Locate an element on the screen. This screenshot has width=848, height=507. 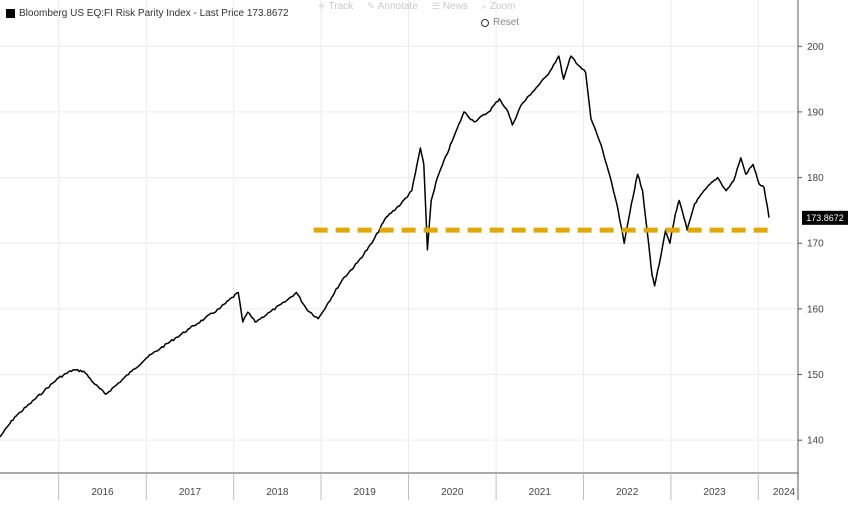
y-tick-label: 140 is located at coordinates (815, 441).